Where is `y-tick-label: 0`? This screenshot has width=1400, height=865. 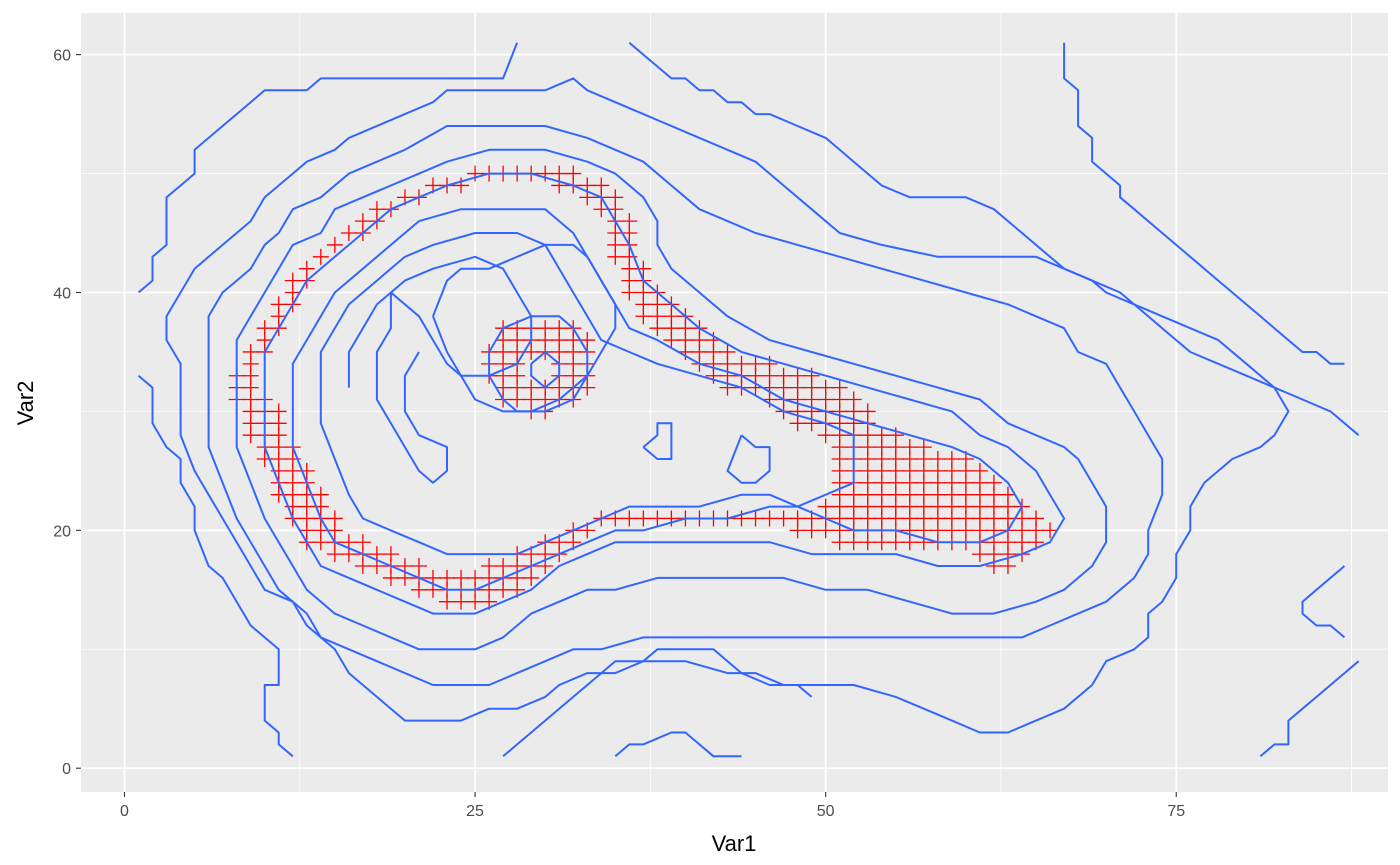 y-tick-label: 0 is located at coordinates (66, 769).